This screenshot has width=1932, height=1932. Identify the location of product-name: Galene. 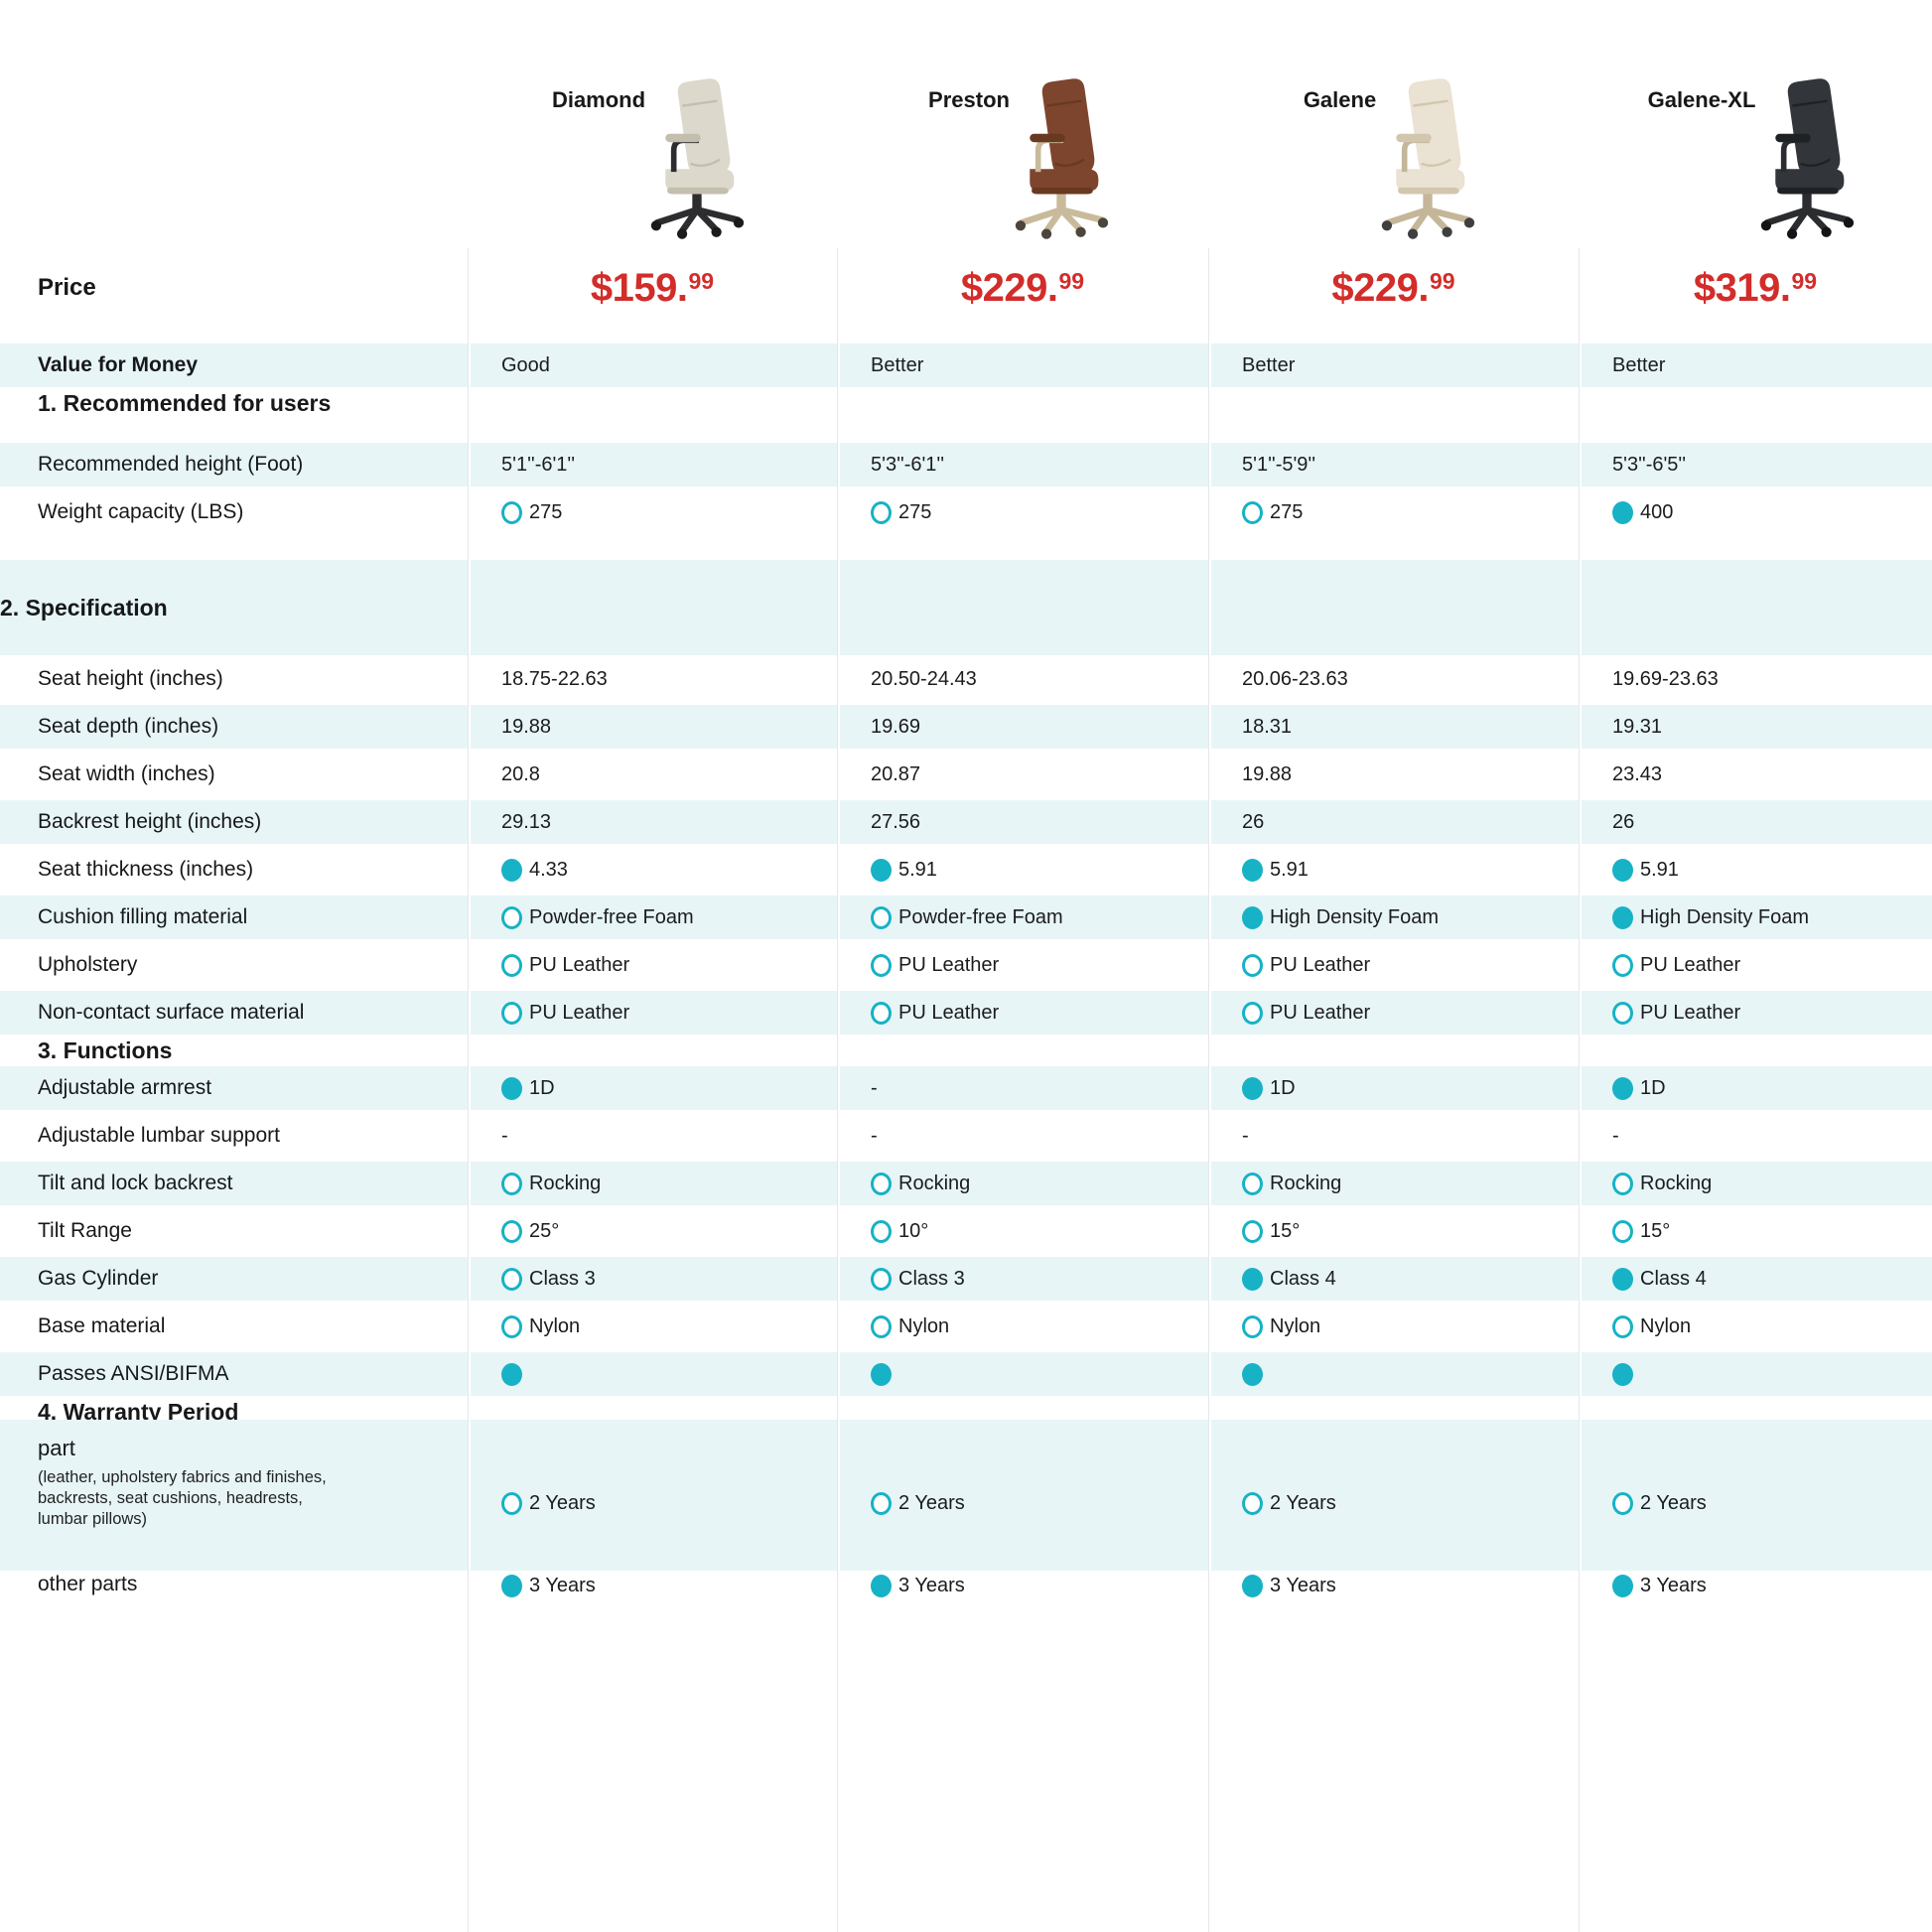
(1340, 99).